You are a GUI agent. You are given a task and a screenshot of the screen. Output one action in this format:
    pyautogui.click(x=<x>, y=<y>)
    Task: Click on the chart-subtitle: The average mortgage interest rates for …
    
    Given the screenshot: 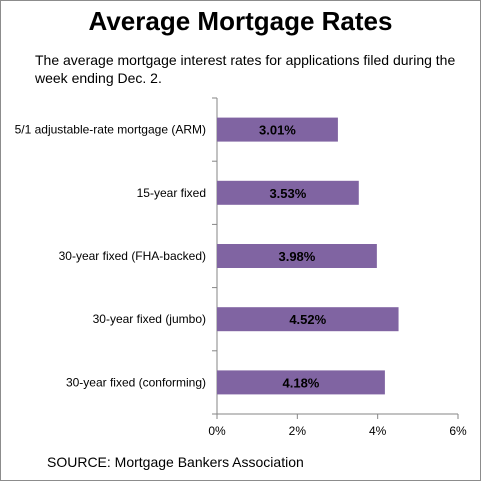 What is the action you would take?
    pyautogui.click(x=245, y=69)
    